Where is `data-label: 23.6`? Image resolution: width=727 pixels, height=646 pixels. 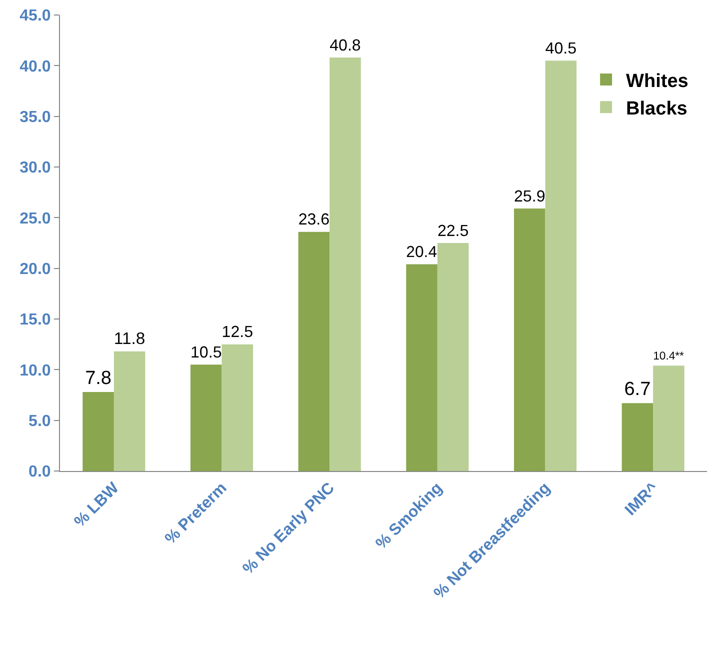
data-label: 23.6 is located at coordinates (314, 219).